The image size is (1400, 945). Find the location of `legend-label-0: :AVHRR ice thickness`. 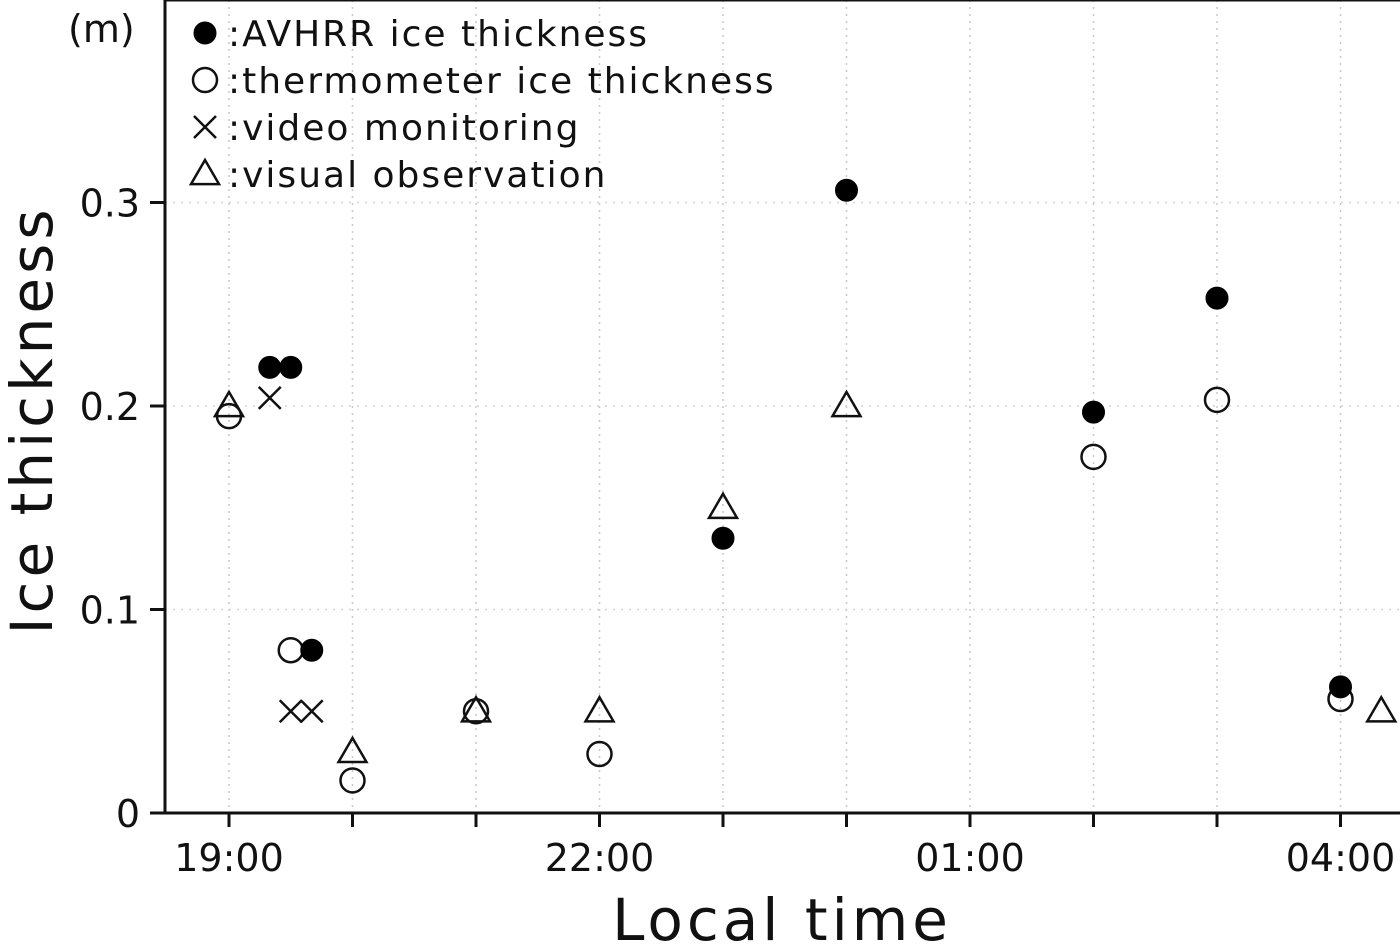

legend-label-0: :AVHRR ice thickness is located at coordinates (438, 34).